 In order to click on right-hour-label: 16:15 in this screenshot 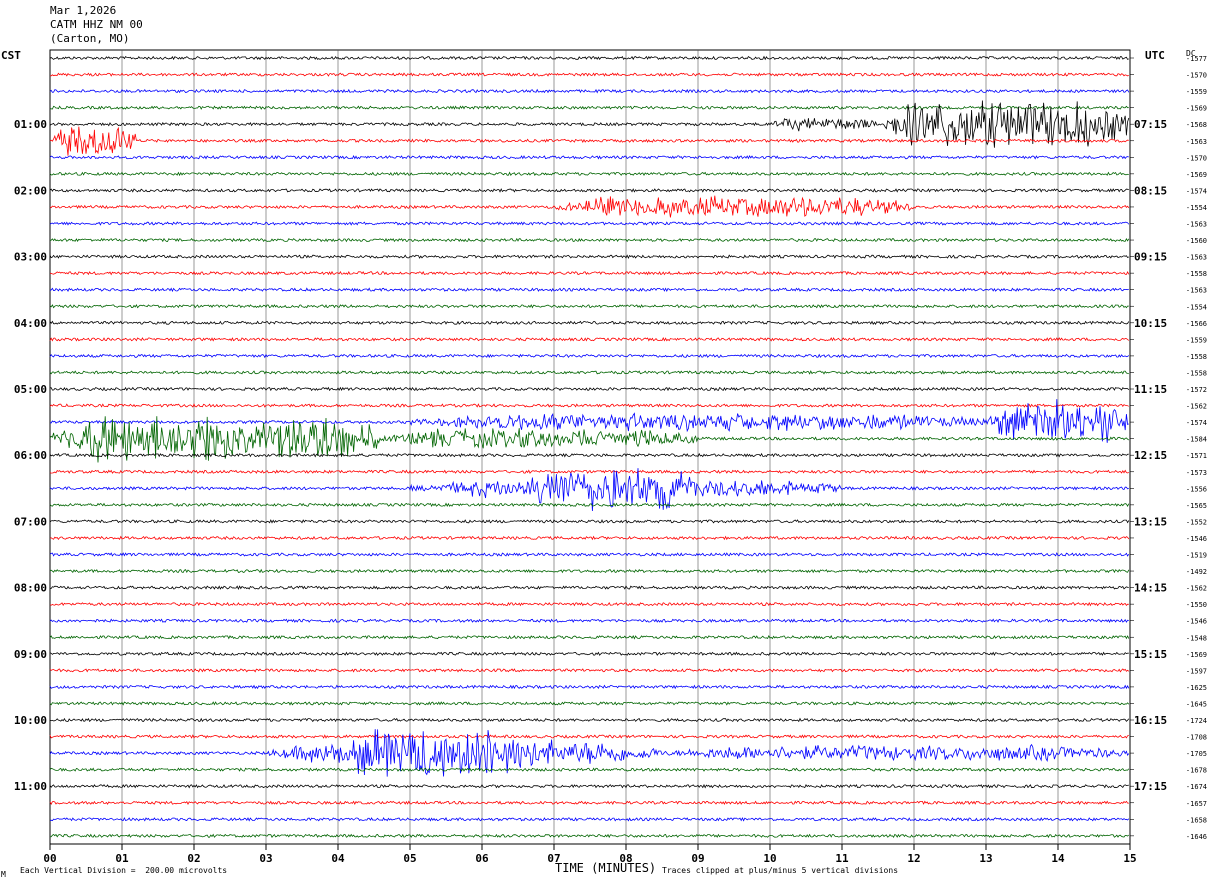, I will do `click(1150, 720)`.